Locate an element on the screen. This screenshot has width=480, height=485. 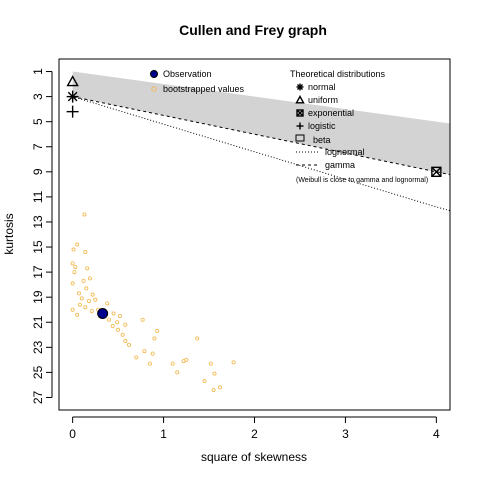
y-tick-label: 5 is located at coordinates (38, 121).